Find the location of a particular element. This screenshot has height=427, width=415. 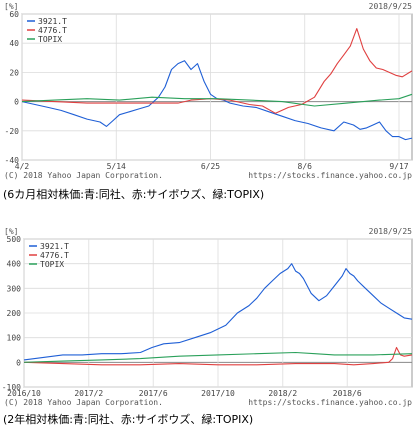

x-tick-label: 2017/6 is located at coordinates (153, 393).